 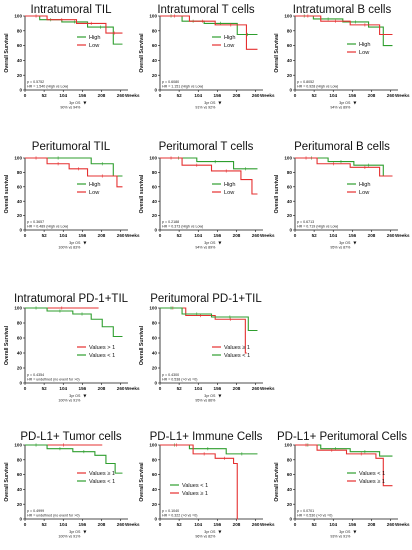 I want to click on stat-text: p = 0.3657, so click(x=35, y=222).